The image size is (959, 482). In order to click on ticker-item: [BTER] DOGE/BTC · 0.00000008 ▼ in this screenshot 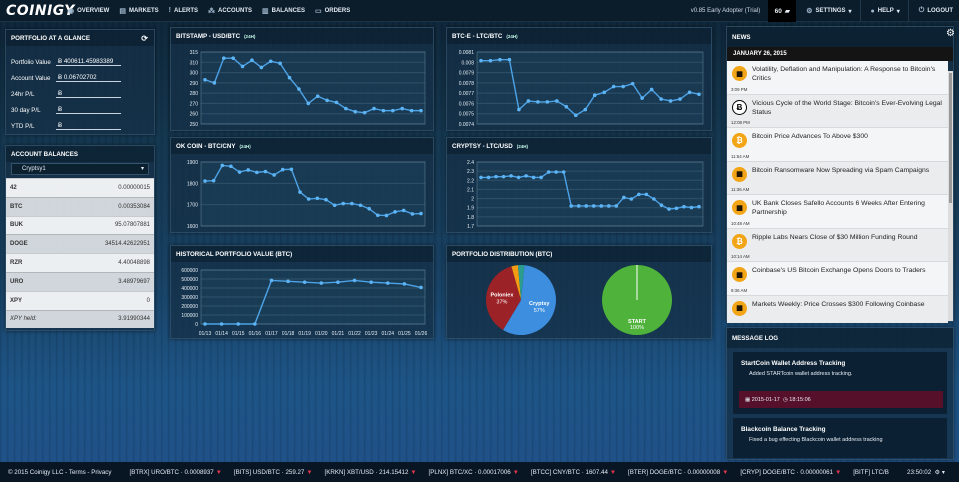, I will do `click(678, 472)`.